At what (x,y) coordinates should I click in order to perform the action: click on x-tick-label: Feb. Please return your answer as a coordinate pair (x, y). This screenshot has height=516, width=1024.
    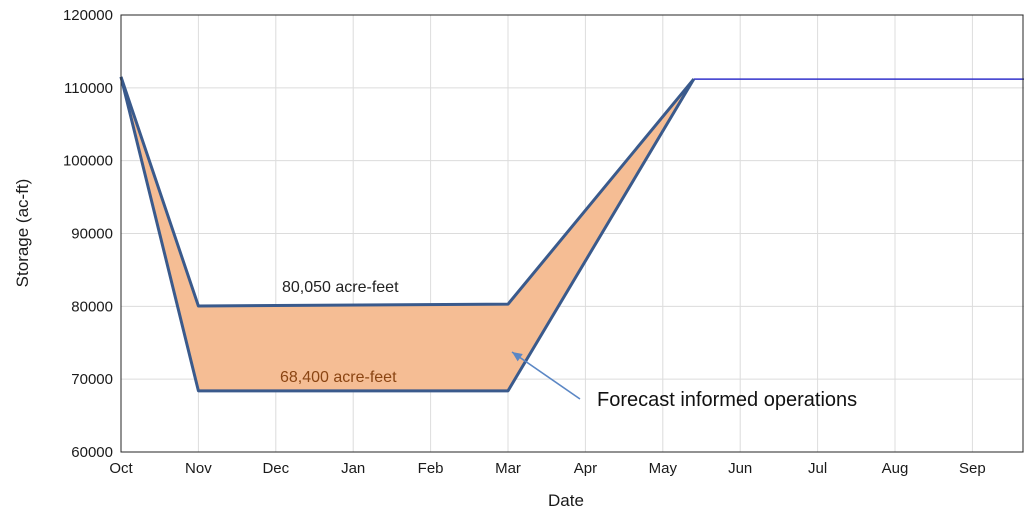
    Looking at the image, I should click on (431, 468).